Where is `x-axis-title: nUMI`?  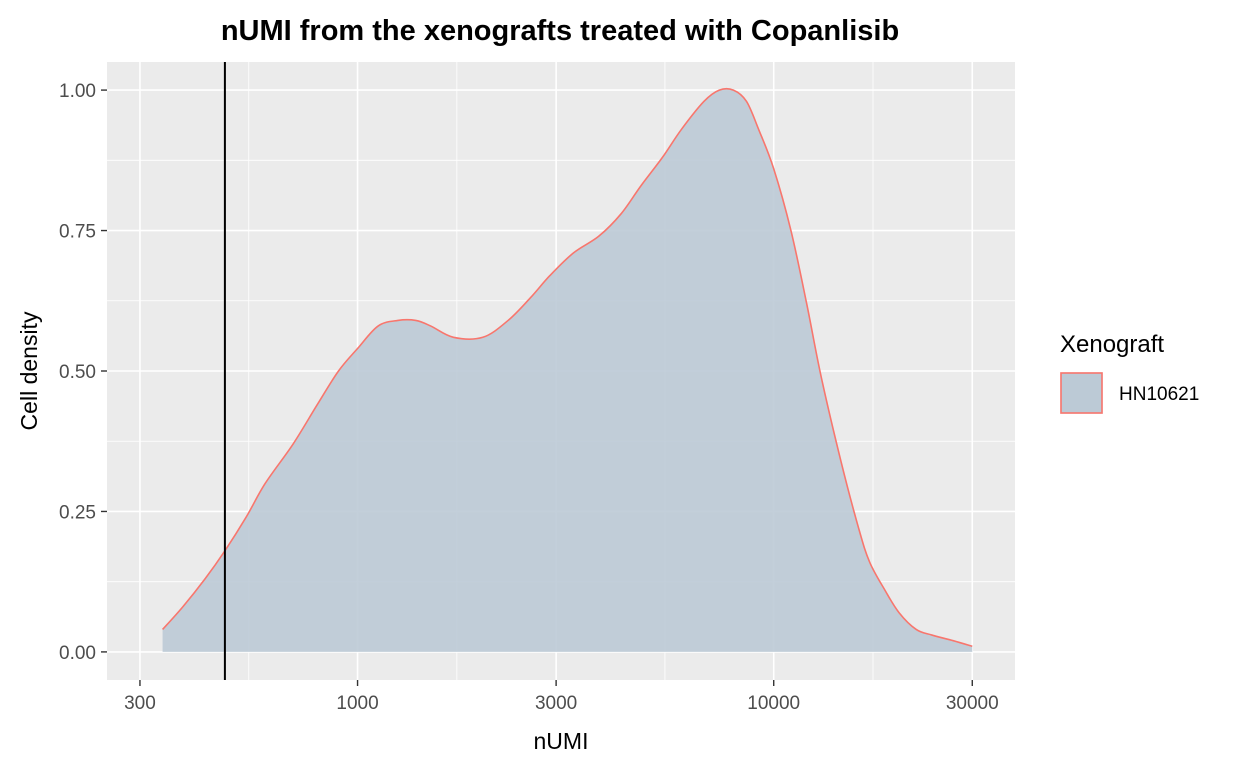
x-axis-title: nUMI is located at coordinates (561, 741).